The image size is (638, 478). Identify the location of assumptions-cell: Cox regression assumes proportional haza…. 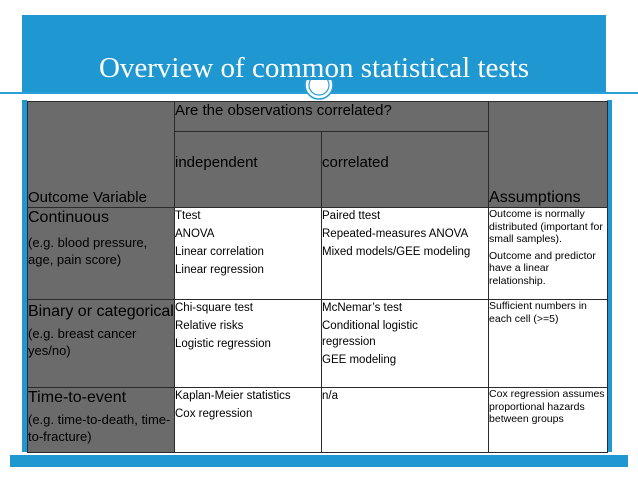
(548, 420).